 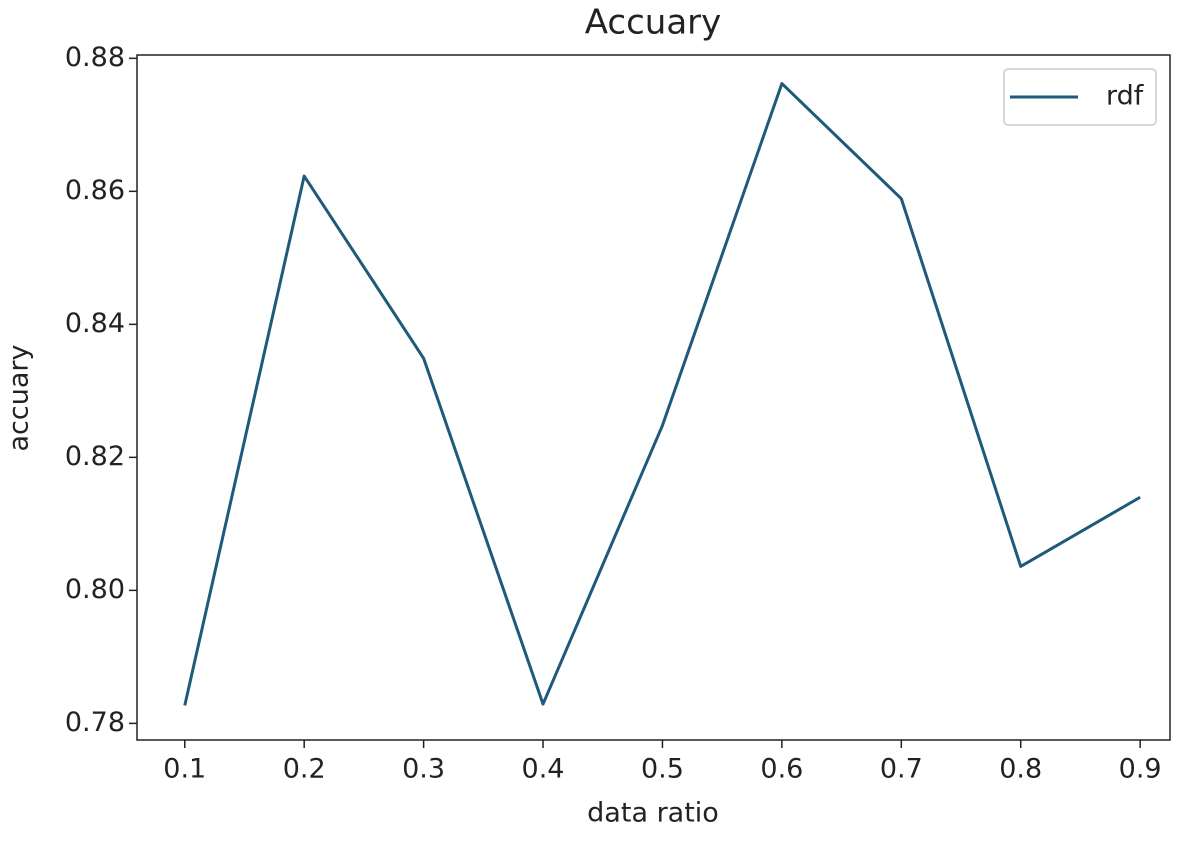 I want to click on x-tick-label: 0.6, so click(x=781, y=769).